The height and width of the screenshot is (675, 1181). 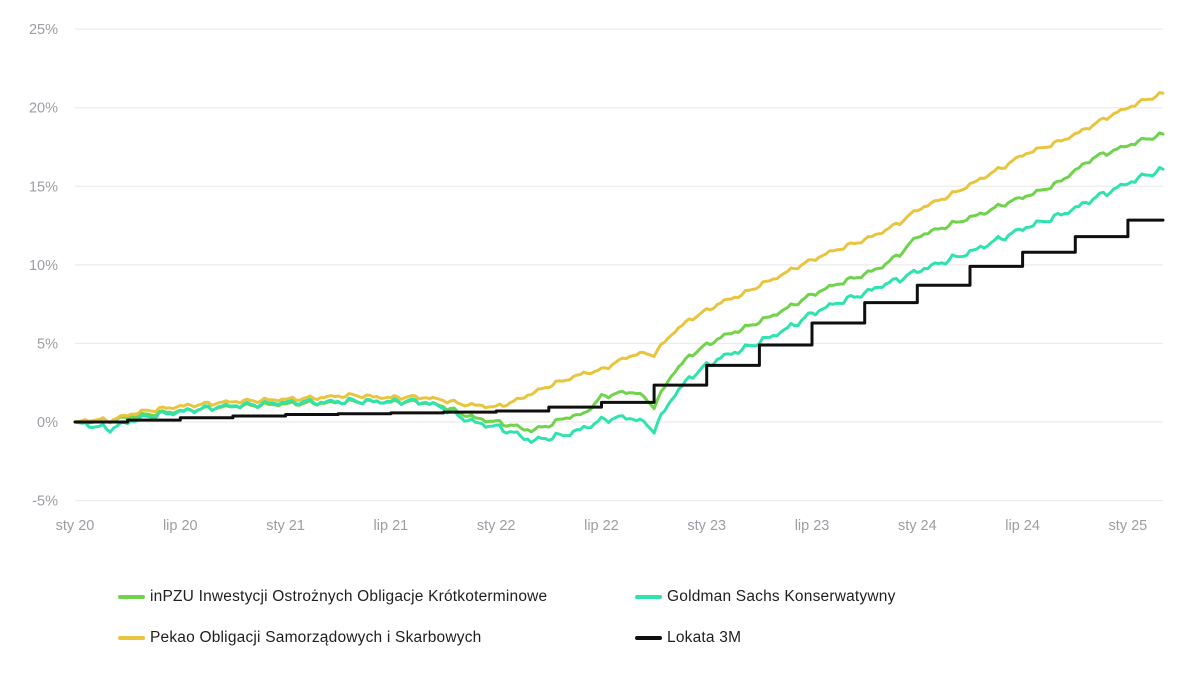 I want to click on x-tick-label: sty 23, so click(x=706, y=526).